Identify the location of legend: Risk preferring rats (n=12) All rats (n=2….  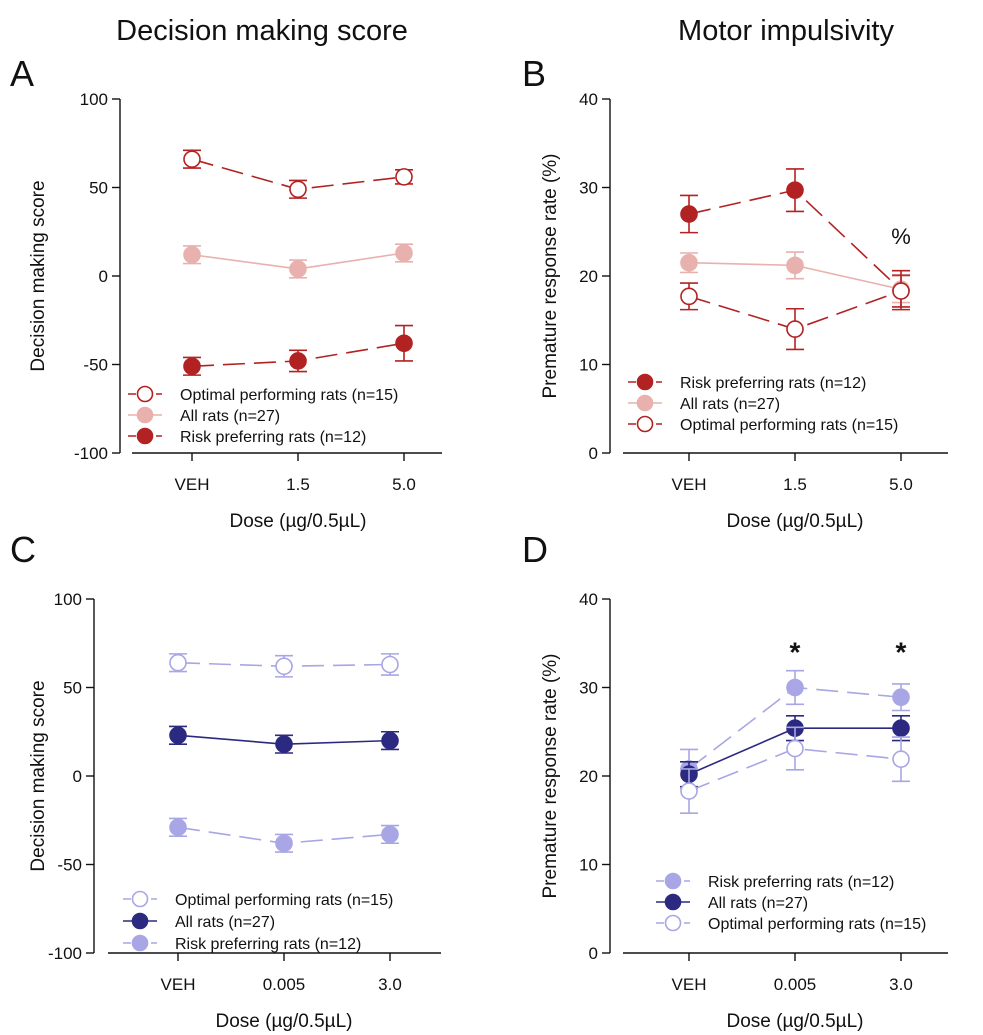
(791, 902).